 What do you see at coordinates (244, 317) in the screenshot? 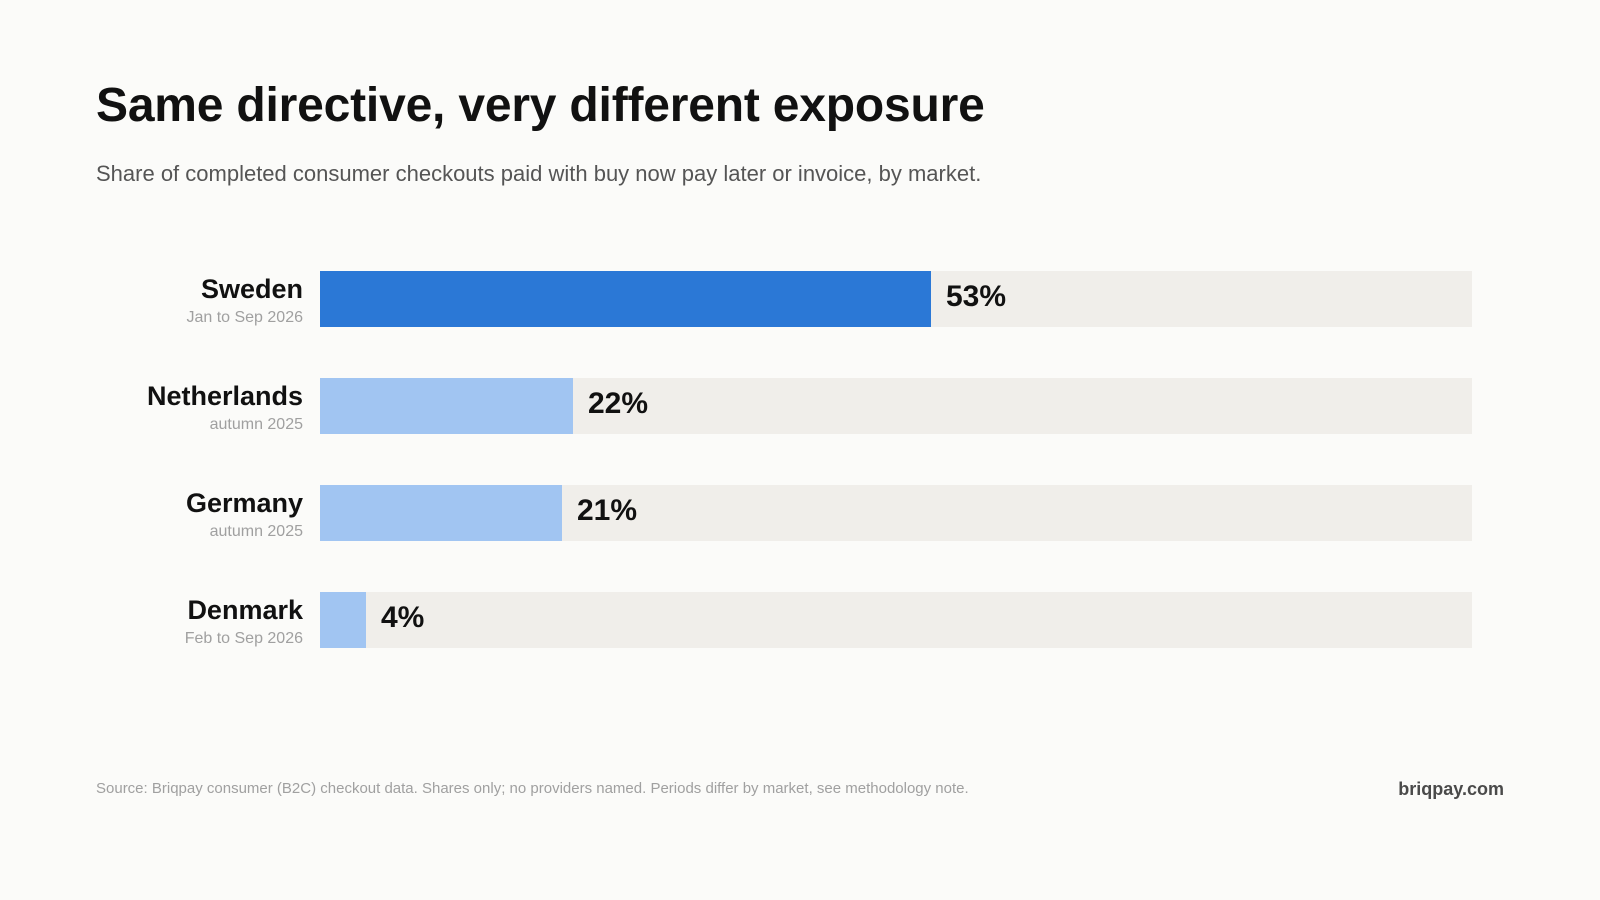
I see `category-period: Jan to Sep 2026` at bounding box center [244, 317].